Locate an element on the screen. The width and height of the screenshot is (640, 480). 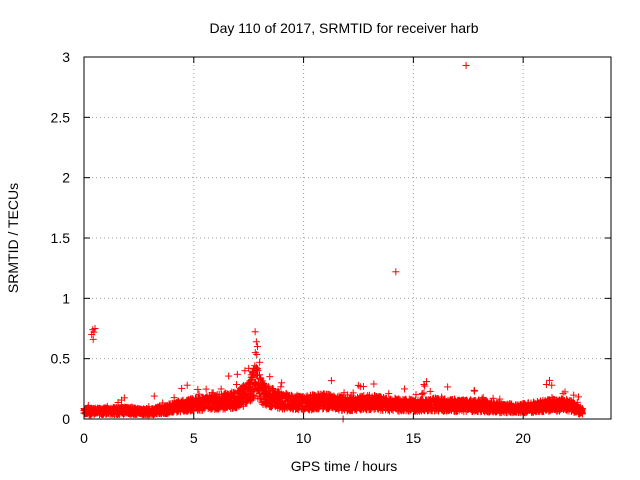
y-axis-label: SRMTID / TECUs is located at coordinates (13, 238).